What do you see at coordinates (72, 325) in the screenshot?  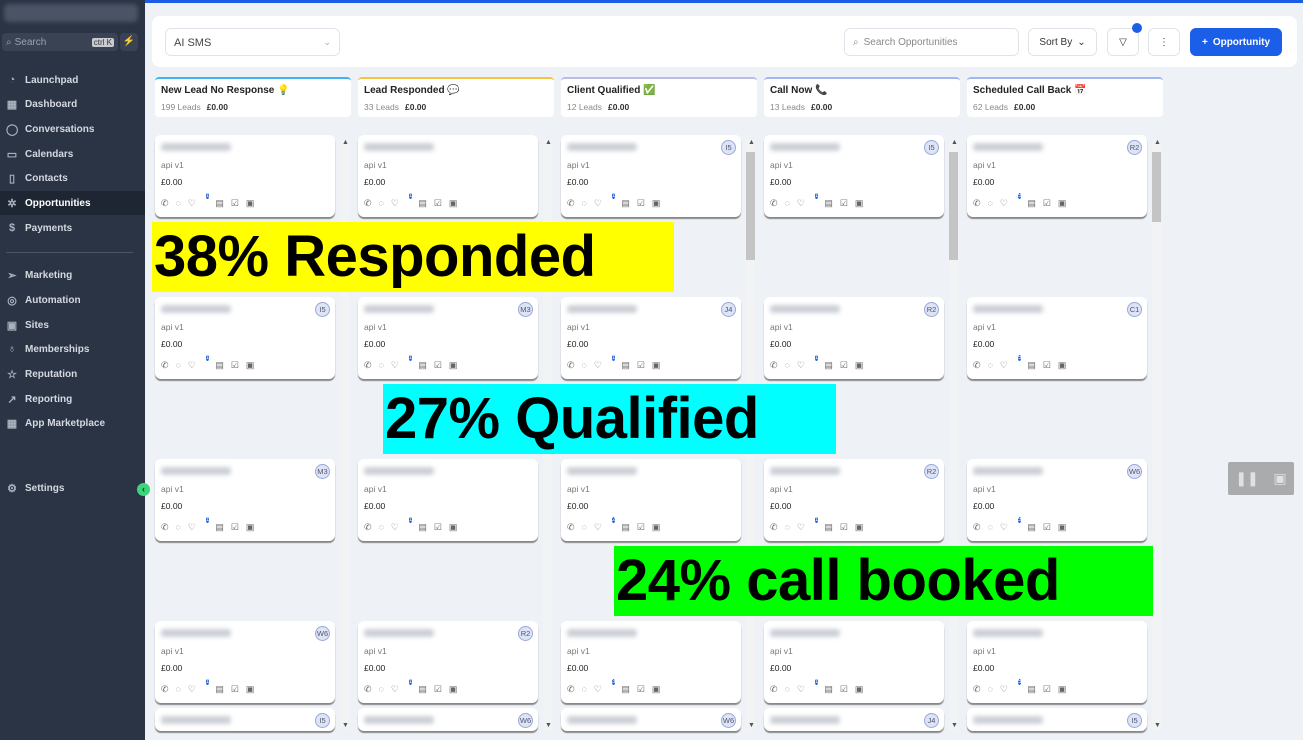 I see `sidebar-item-sites: ▣ Sites` at bounding box center [72, 325].